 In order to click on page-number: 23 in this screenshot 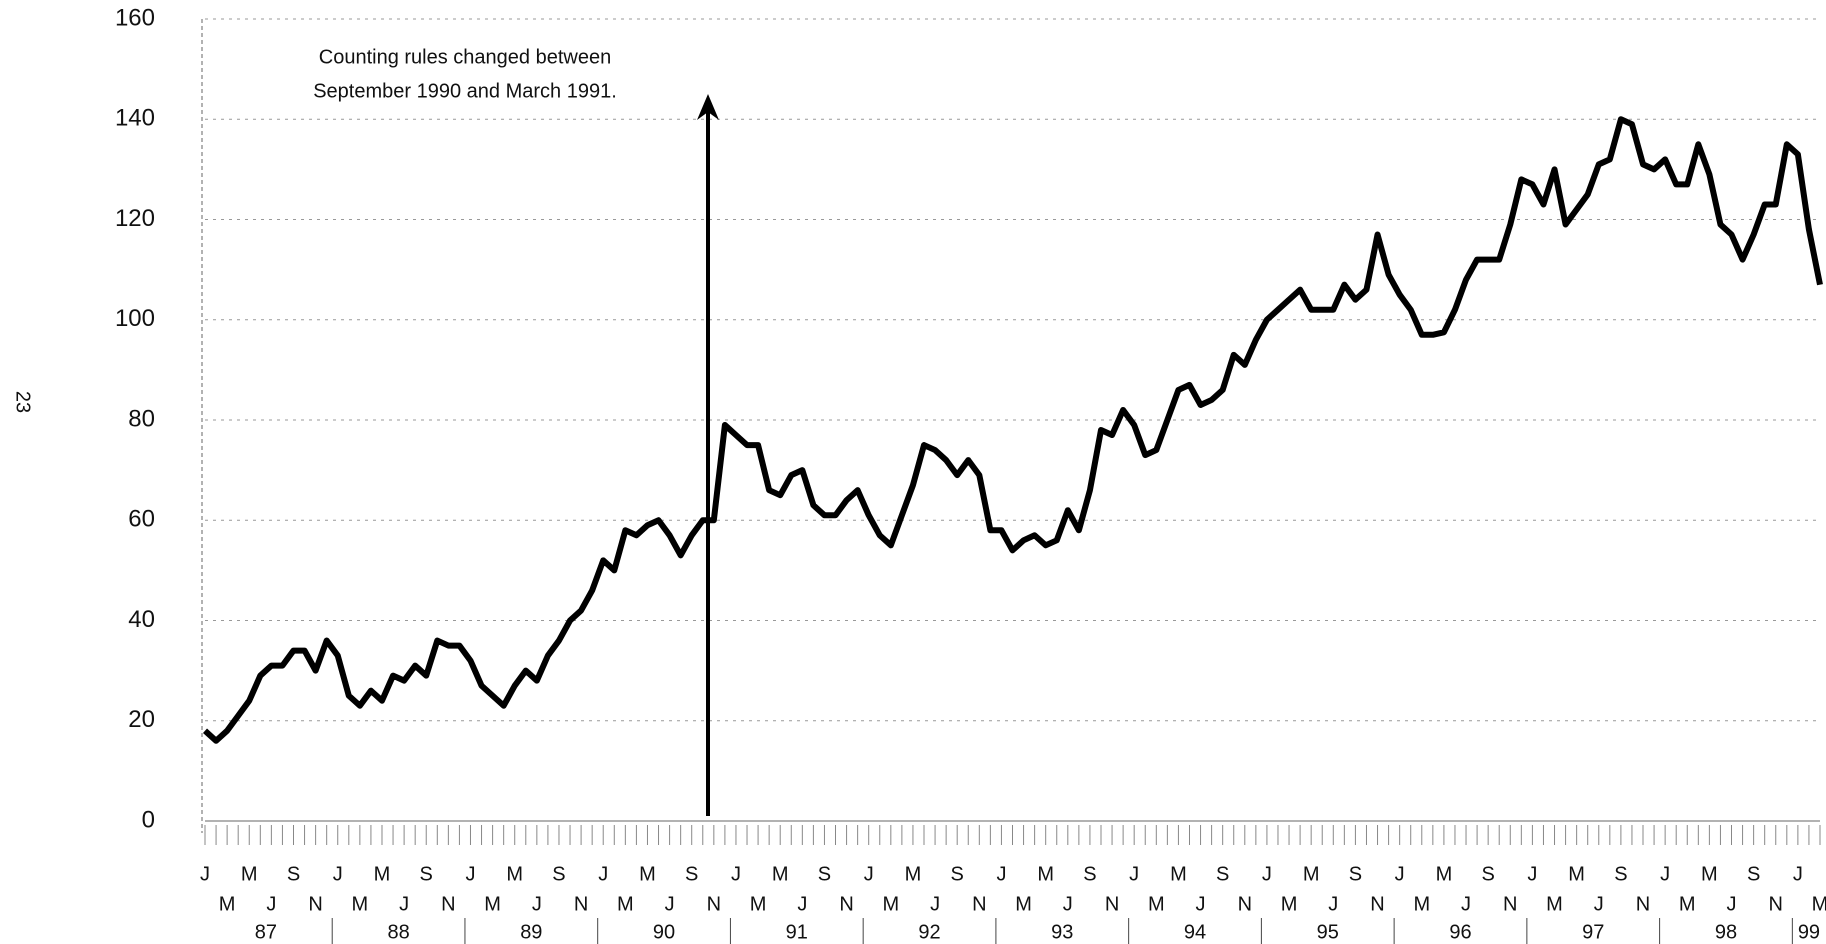, I will do `click(23, 402)`.